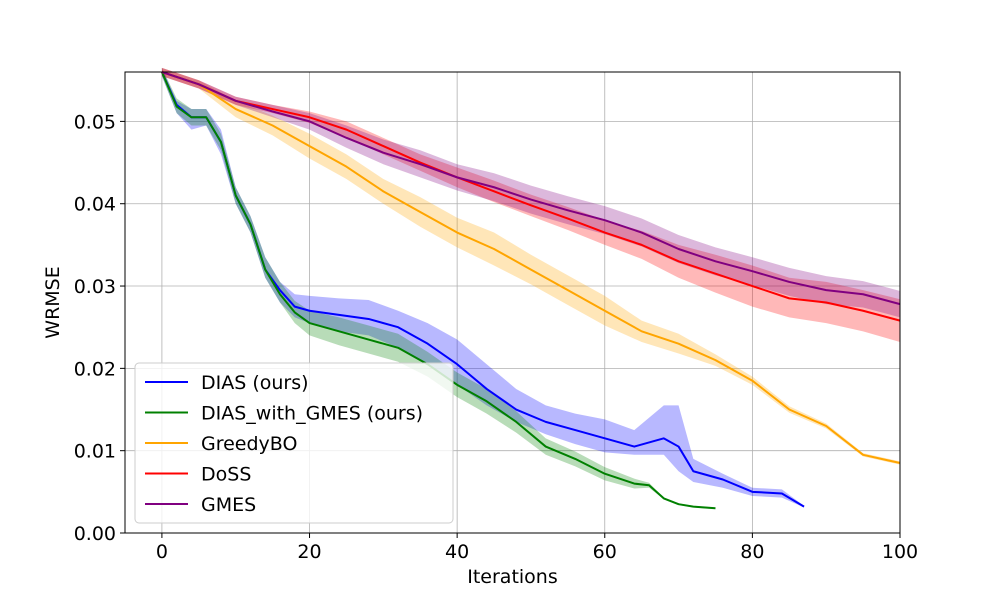  What do you see at coordinates (95, 287) in the screenshot?
I see `y-tick-label: 0.03` at bounding box center [95, 287].